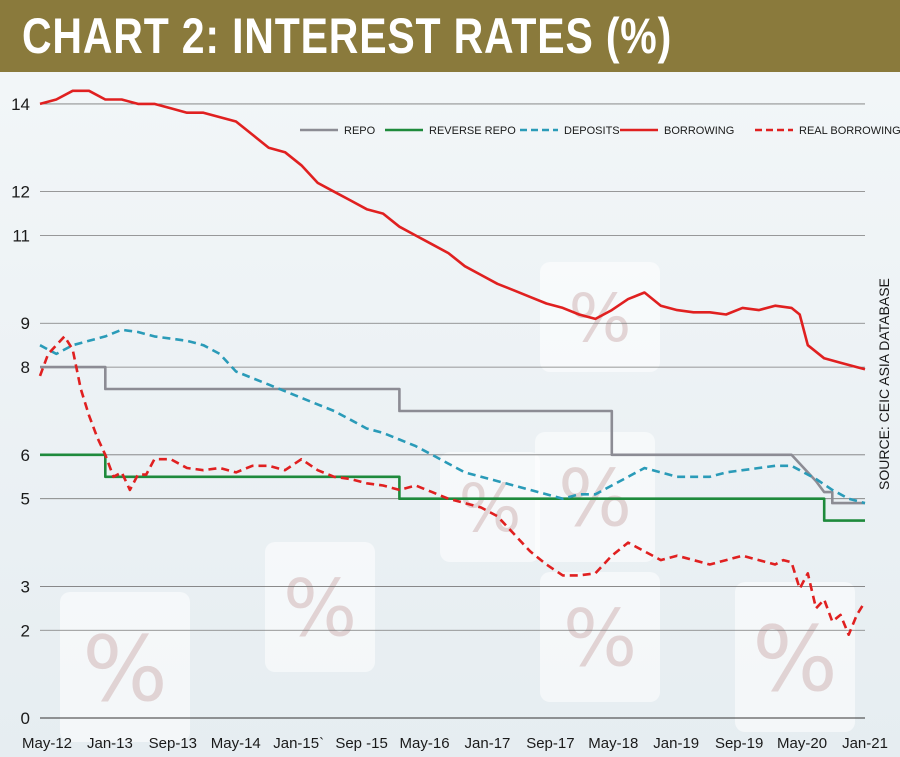 This screenshot has height=757, width=900. Describe the element at coordinates (25, 630) in the screenshot. I see `y-tick-label: 2` at that location.